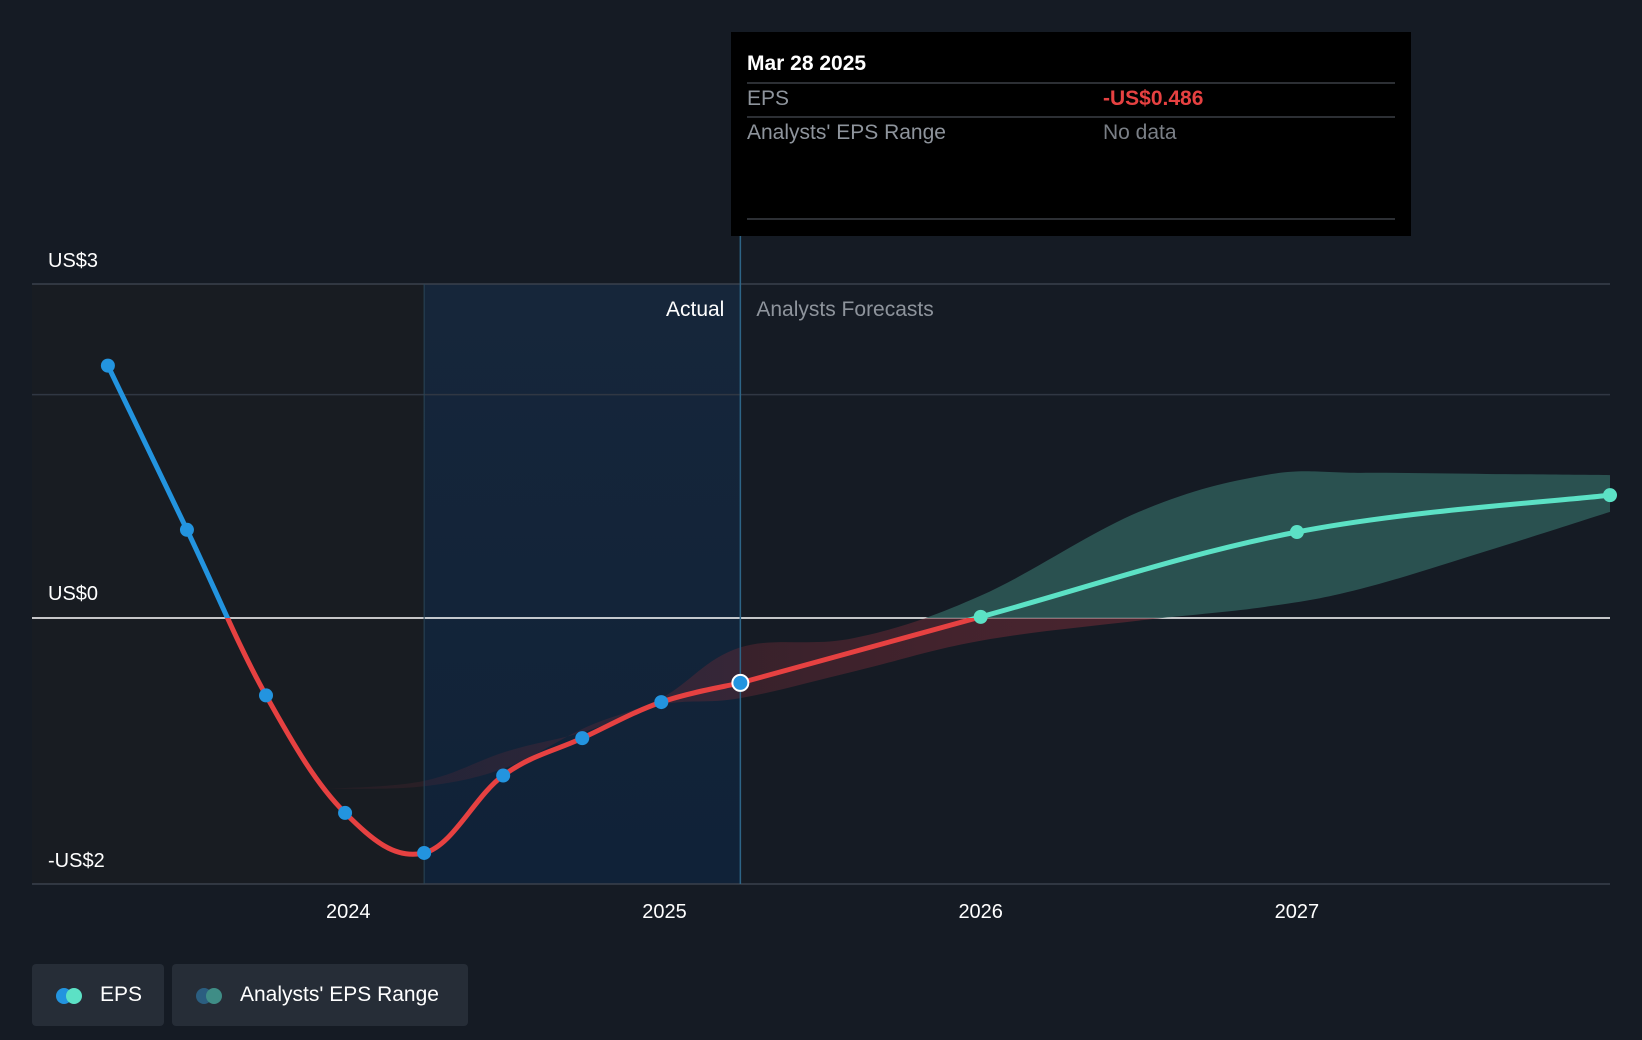 Image resolution: width=1642 pixels, height=1040 pixels. I want to click on eps-line-positive, so click(168, 491).